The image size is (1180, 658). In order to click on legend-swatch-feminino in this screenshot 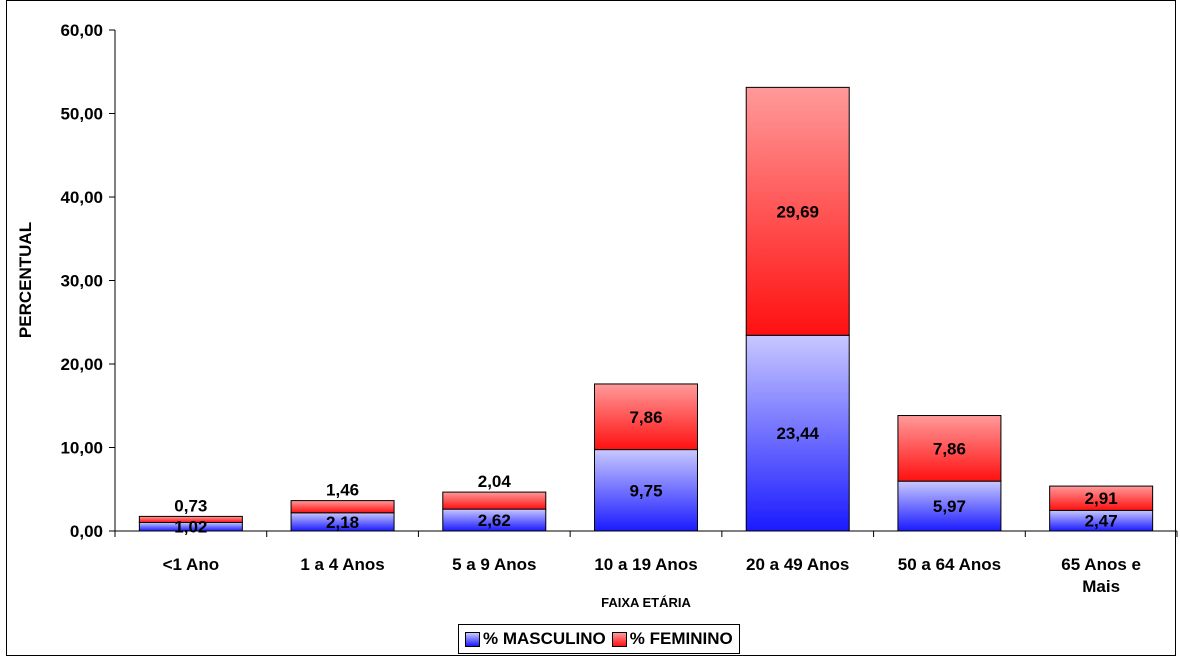, I will do `click(619, 639)`.